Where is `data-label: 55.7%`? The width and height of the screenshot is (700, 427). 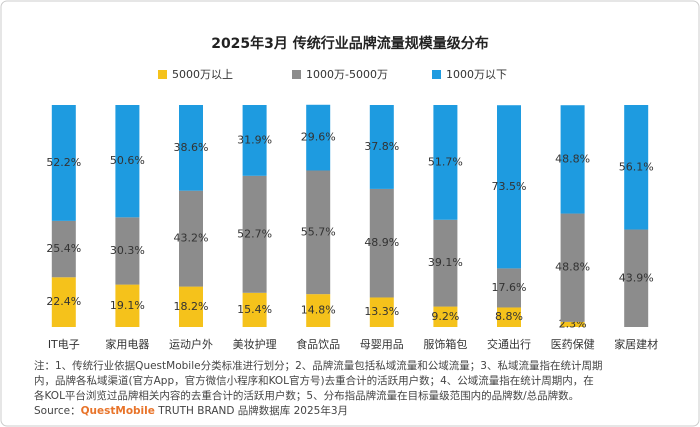 data-label: 55.7% is located at coordinates (318, 231).